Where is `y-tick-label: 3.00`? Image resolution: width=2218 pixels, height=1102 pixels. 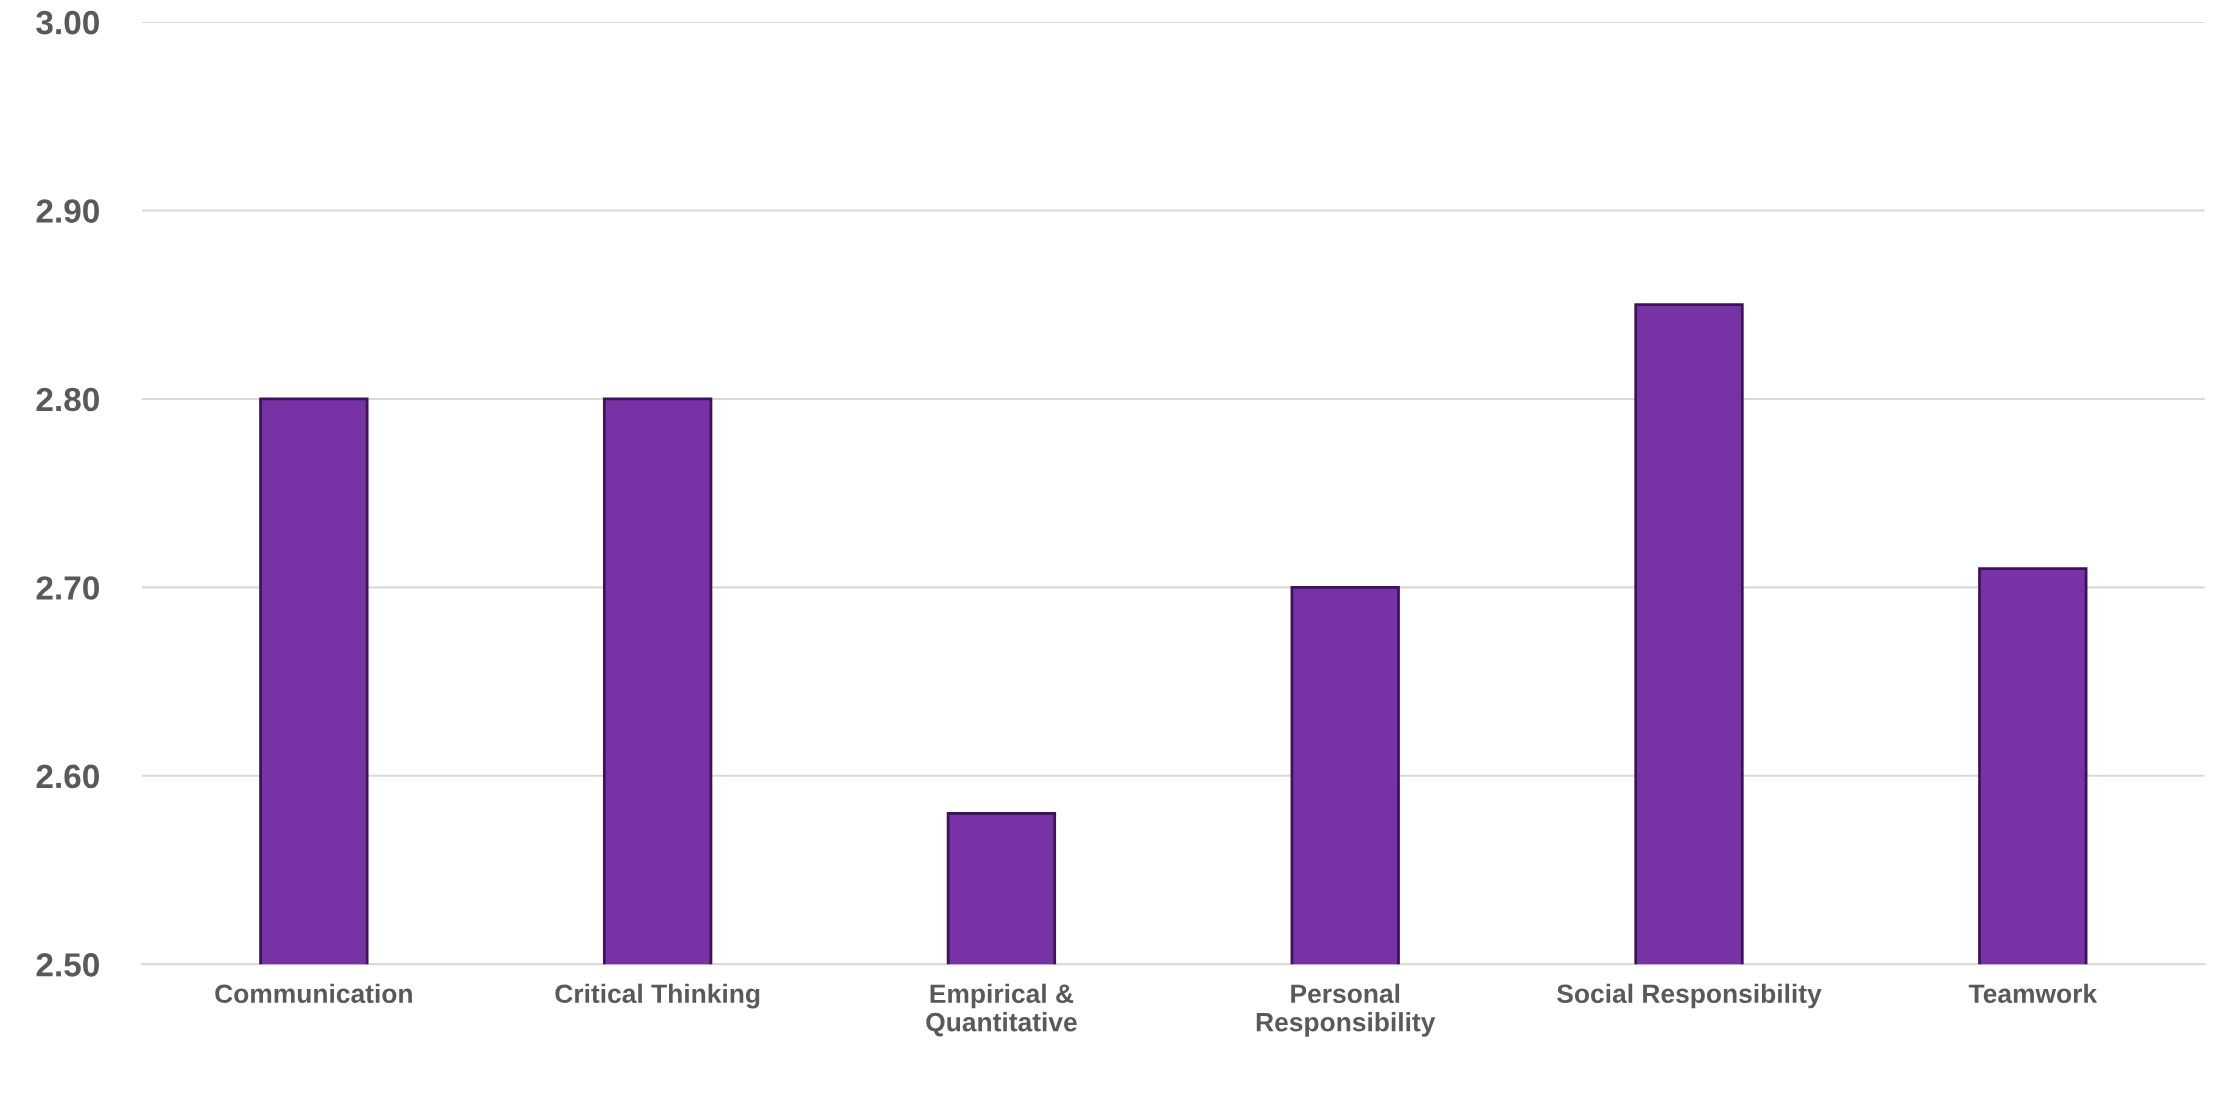 y-tick-label: 3.00 is located at coordinates (67, 22).